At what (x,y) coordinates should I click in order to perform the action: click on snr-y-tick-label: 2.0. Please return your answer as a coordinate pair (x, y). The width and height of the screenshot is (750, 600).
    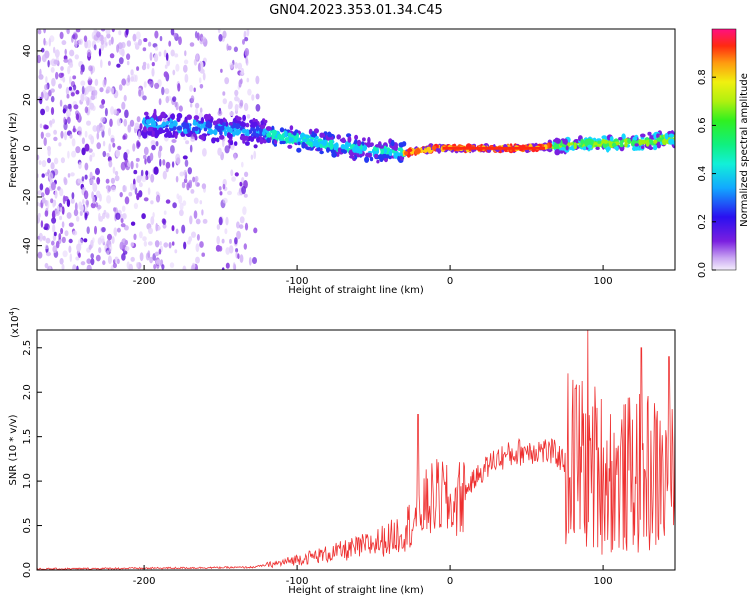
    Looking at the image, I should click on (27, 392).